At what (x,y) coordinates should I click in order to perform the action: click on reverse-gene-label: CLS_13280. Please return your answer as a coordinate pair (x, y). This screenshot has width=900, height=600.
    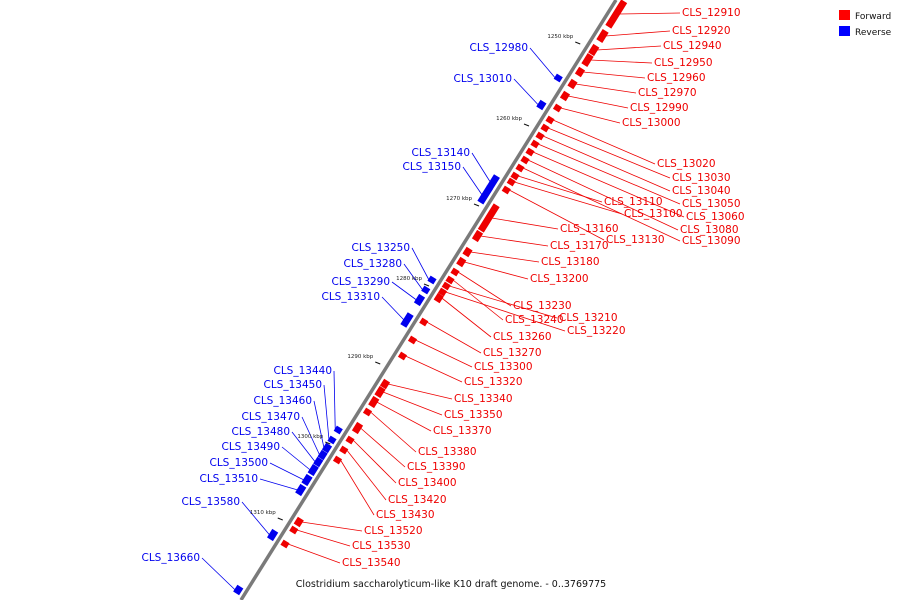
    Looking at the image, I should click on (373, 264).